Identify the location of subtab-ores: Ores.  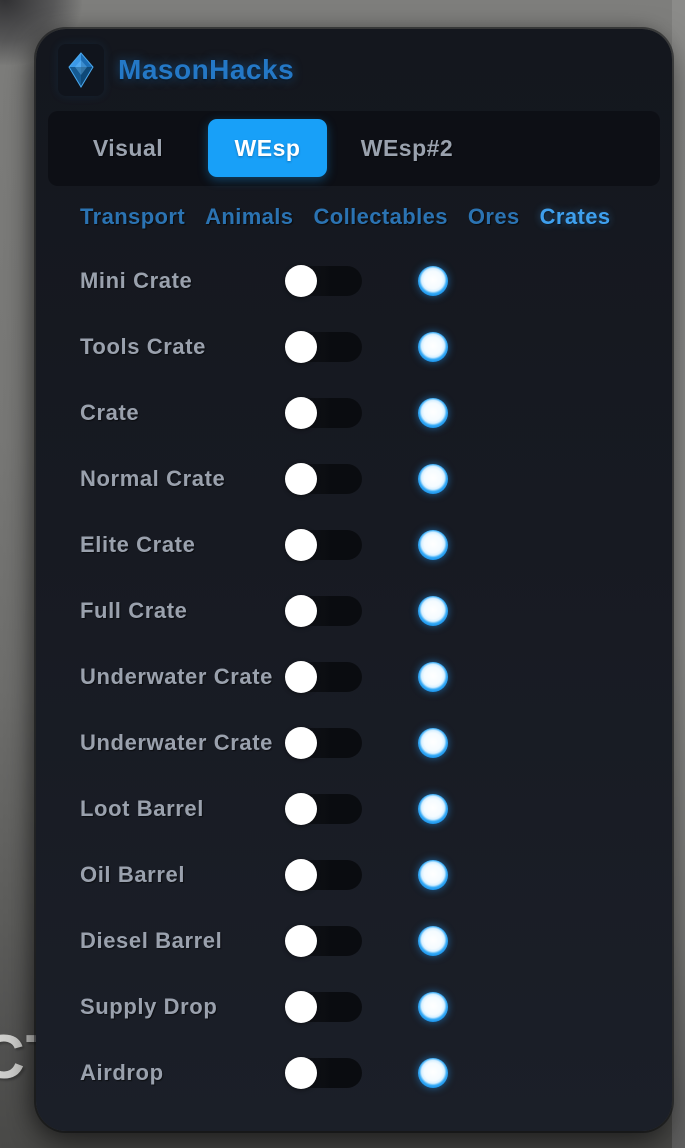
(493, 216).